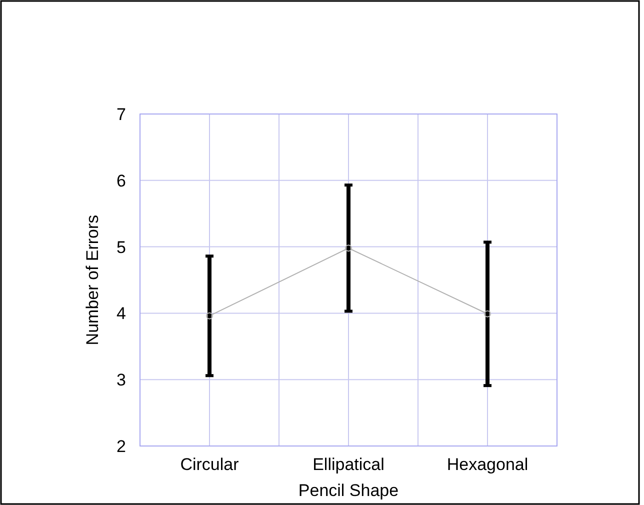 Image resolution: width=644 pixels, height=505 pixels. Describe the element at coordinates (121, 314) in the screenshot. I see `y-tick-label: 4` at that location.